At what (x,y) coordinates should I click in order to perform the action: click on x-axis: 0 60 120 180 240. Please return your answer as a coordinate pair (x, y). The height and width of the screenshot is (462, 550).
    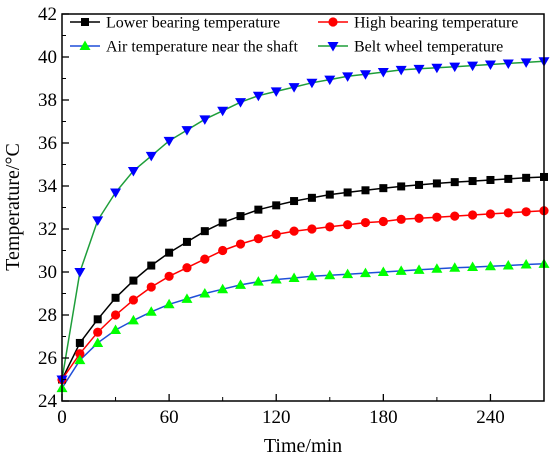
    Looking at the image, I should click on (281, 411).